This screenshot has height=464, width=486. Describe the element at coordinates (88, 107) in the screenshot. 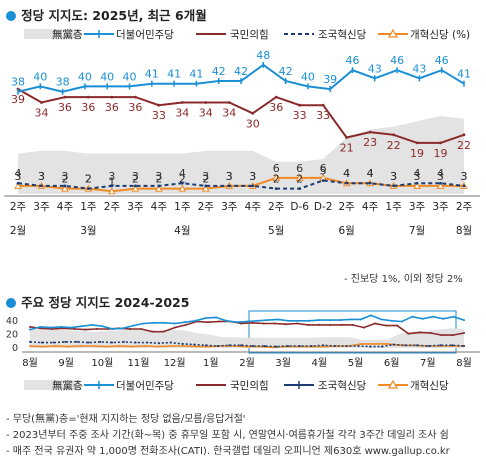

I see `ppp-data-label: 36` at that location.